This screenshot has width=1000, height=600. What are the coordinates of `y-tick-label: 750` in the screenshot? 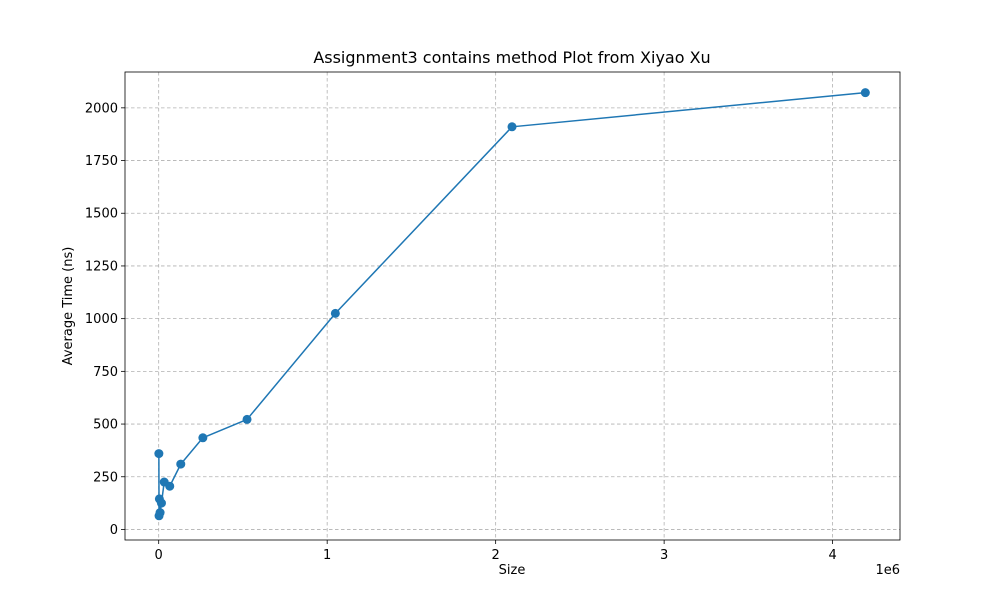 It's located at (105, 372).